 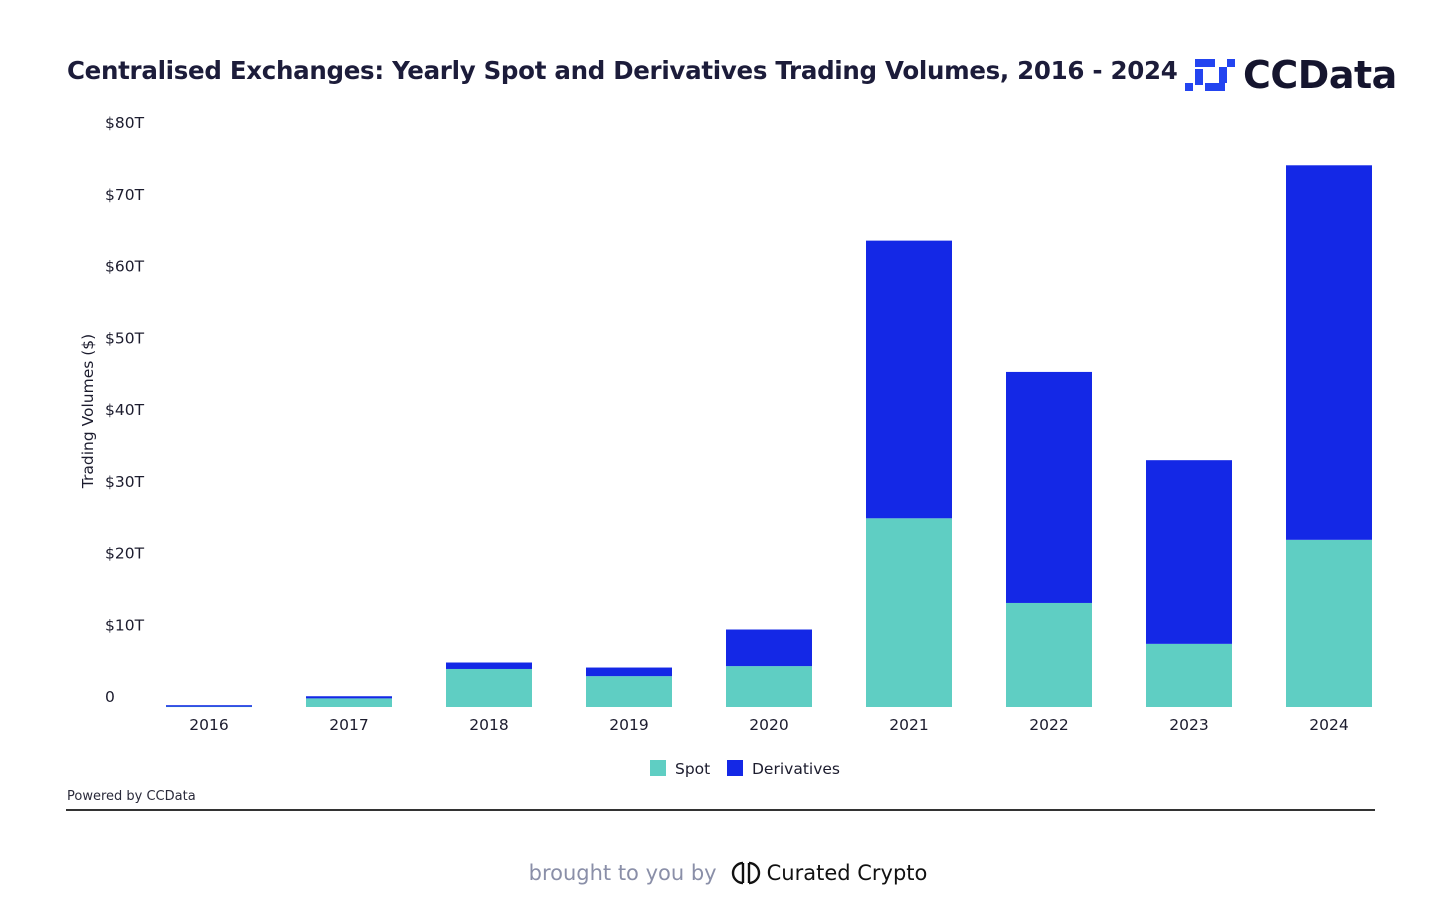 I want to click on x-tick-label: 2022, so click(x=1048, y=725).